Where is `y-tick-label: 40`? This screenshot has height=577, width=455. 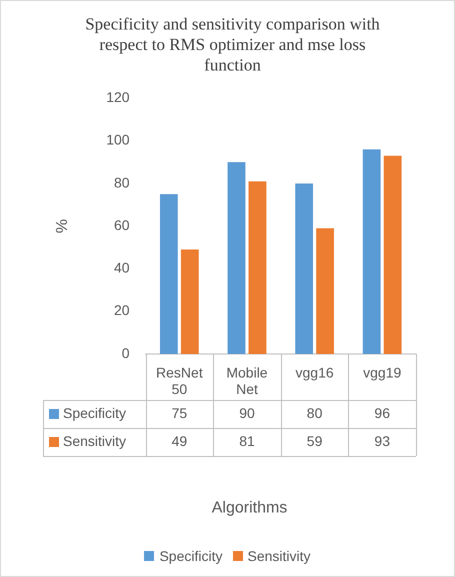 y-tick-label: 40 is located at coordinates (122, 268).